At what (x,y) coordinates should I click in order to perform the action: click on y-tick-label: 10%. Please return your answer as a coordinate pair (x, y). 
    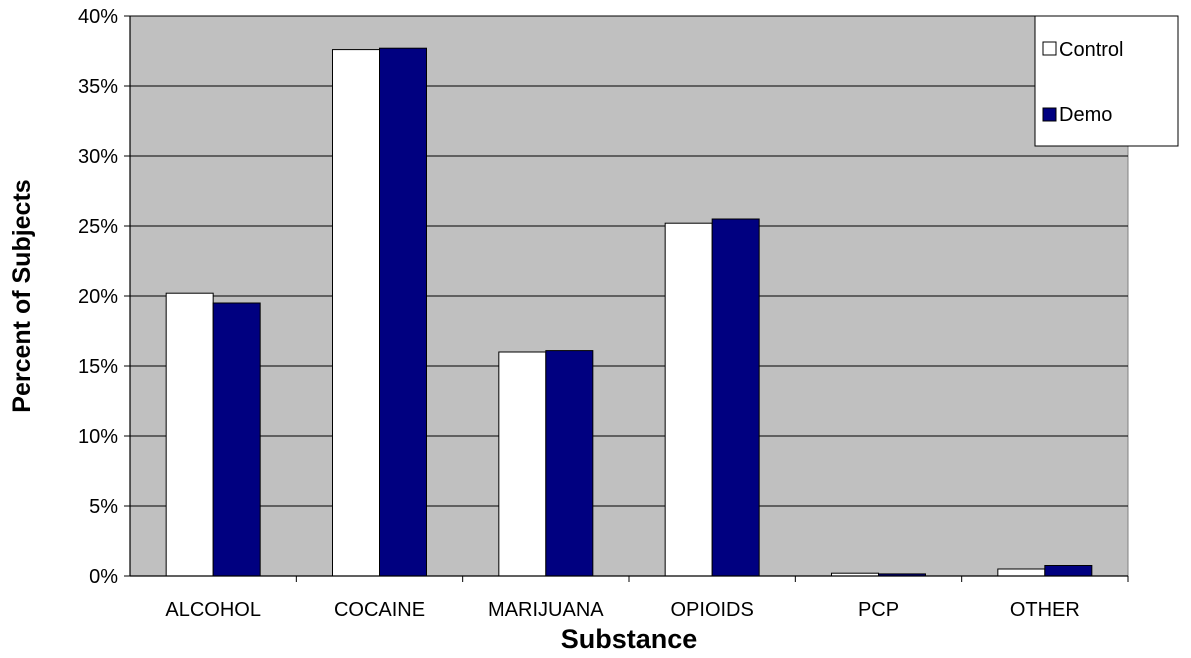
    Looking at the image, I should click on (98, 437).